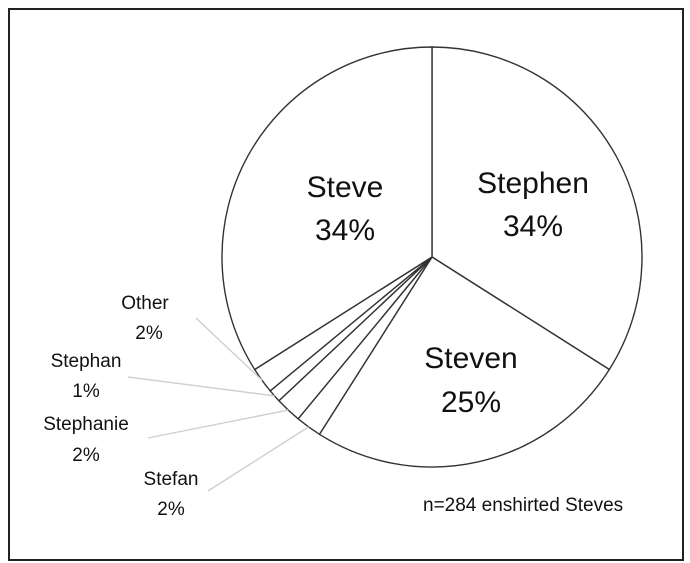  What do you see at coordinates (229, 349) in the screenshot?
I see `leader-line-other` at bounding box center [229, 349].